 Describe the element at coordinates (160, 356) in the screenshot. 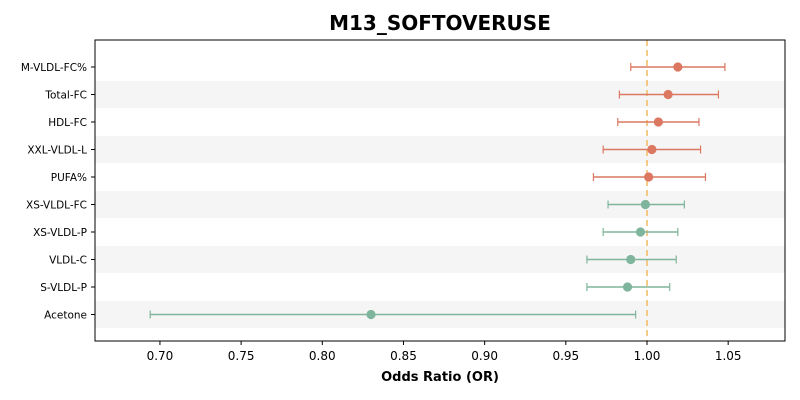

I see `x-tick-label: 0.70` at that location.